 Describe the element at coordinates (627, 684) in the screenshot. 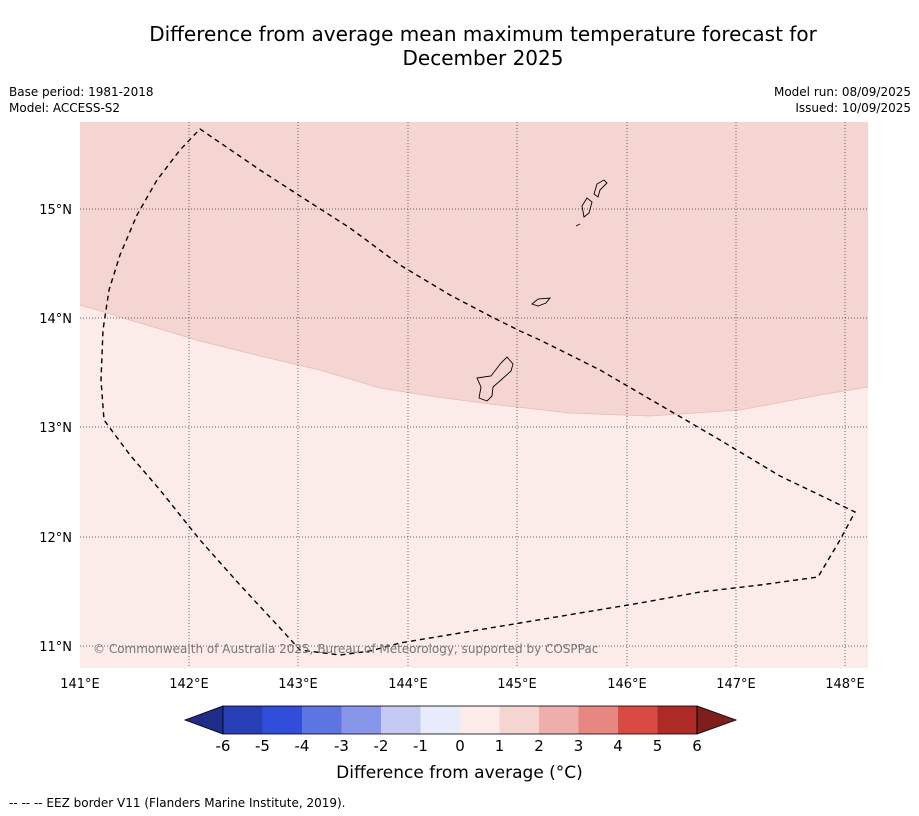

I see `lon-tick-label: 146°E` at that location.